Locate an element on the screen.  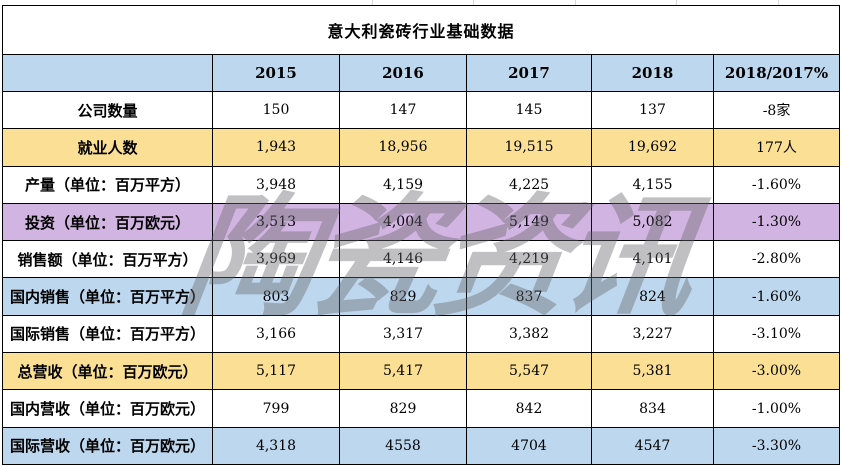
data-cell: 3,513 is located at coordinates (276, 222).